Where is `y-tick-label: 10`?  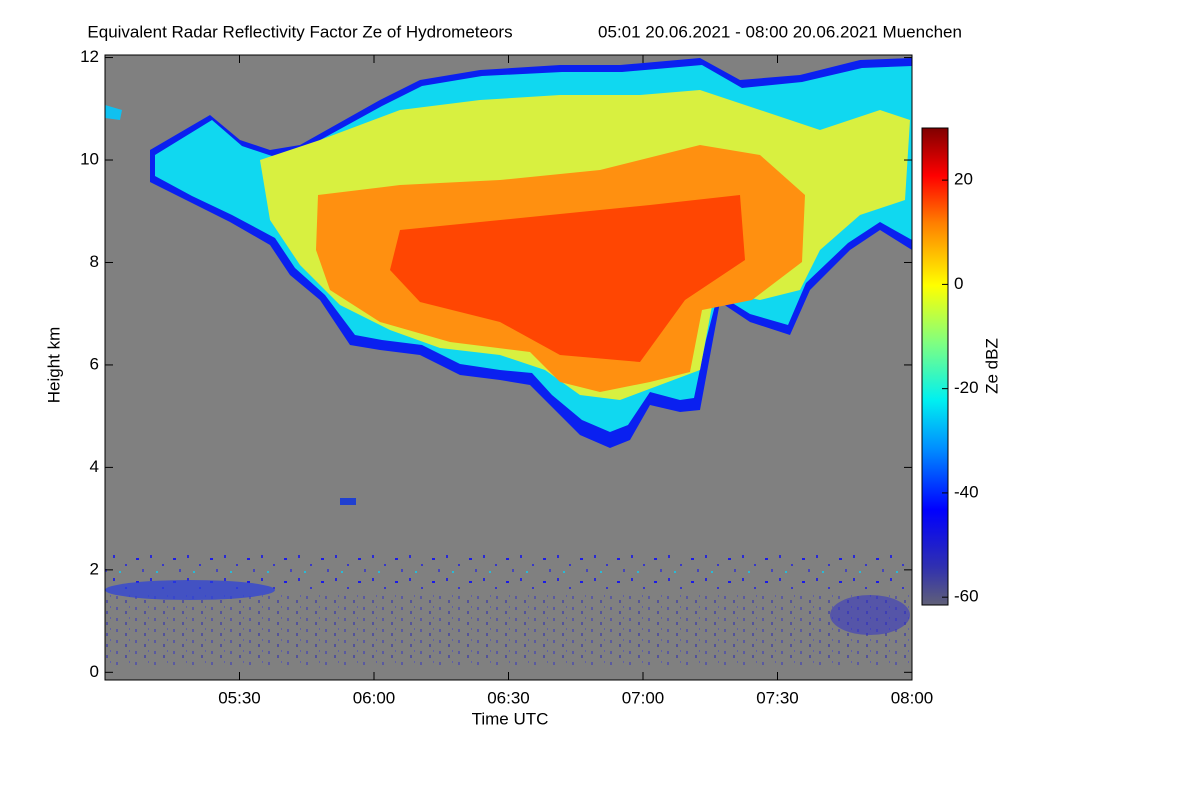
y-tick-label: 10 is located at coordinates (89, 159).